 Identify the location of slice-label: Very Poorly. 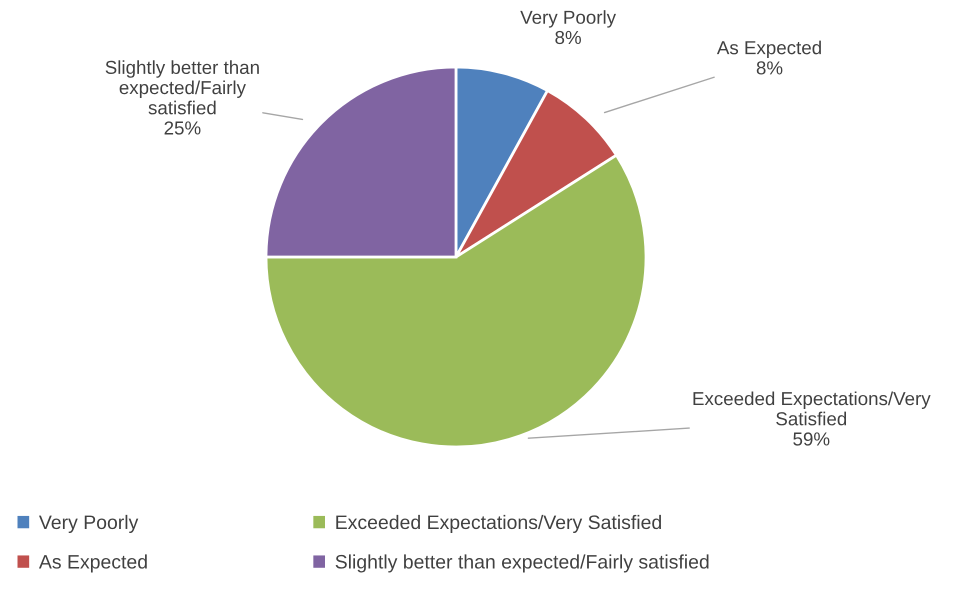
(568, 19).